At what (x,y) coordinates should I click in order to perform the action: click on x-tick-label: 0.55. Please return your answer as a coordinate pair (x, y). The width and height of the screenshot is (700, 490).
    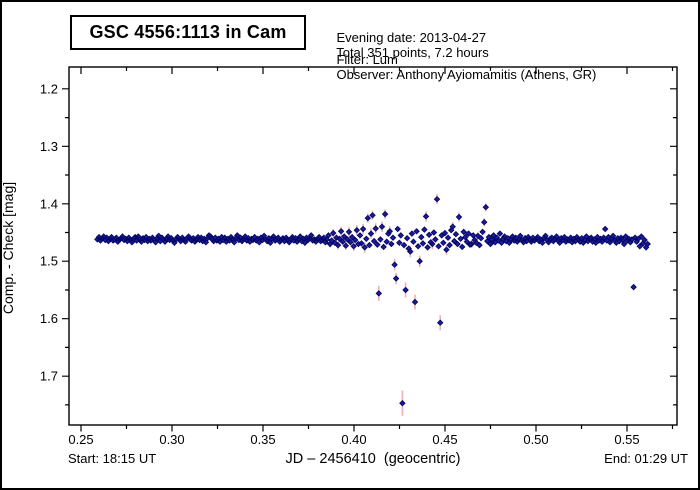
    Looking at the image, I should click on (626, 439).